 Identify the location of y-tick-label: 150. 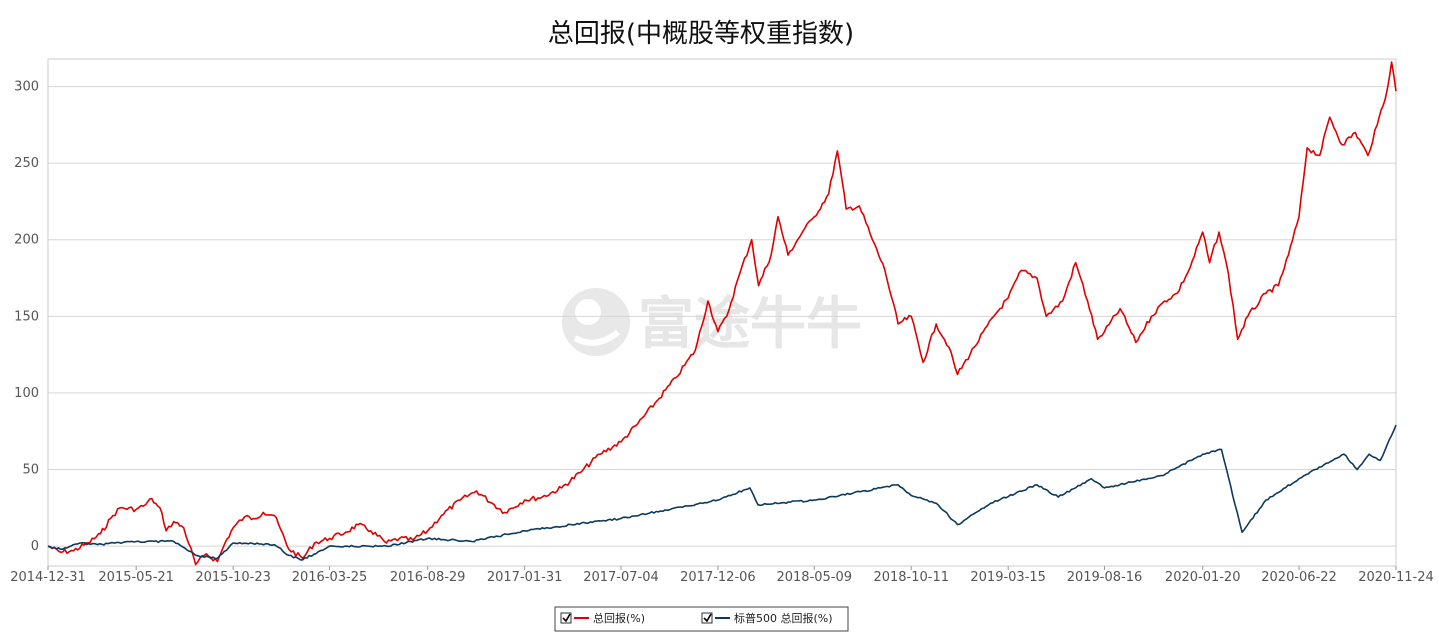
(26, 316).